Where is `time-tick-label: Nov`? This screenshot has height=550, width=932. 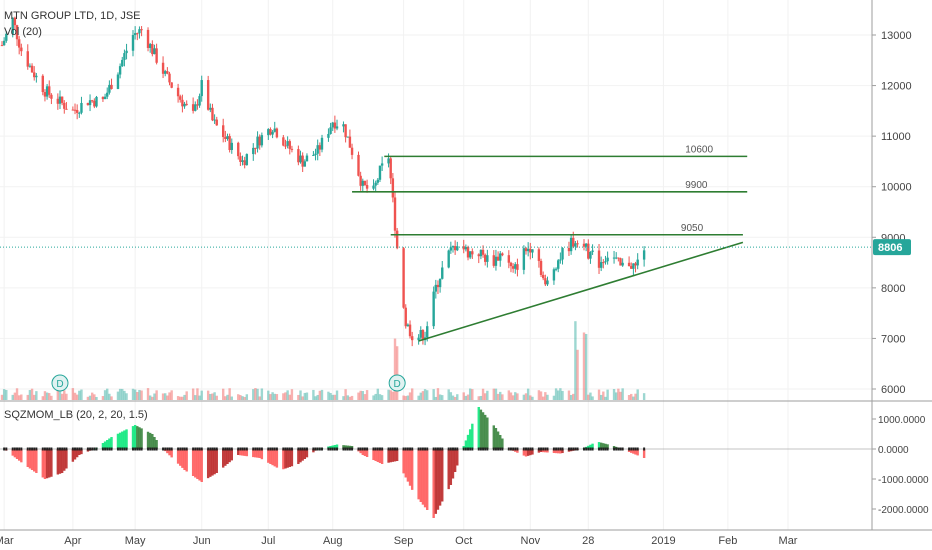 time-tick-label: Nov is located at coordinates (531, 541).